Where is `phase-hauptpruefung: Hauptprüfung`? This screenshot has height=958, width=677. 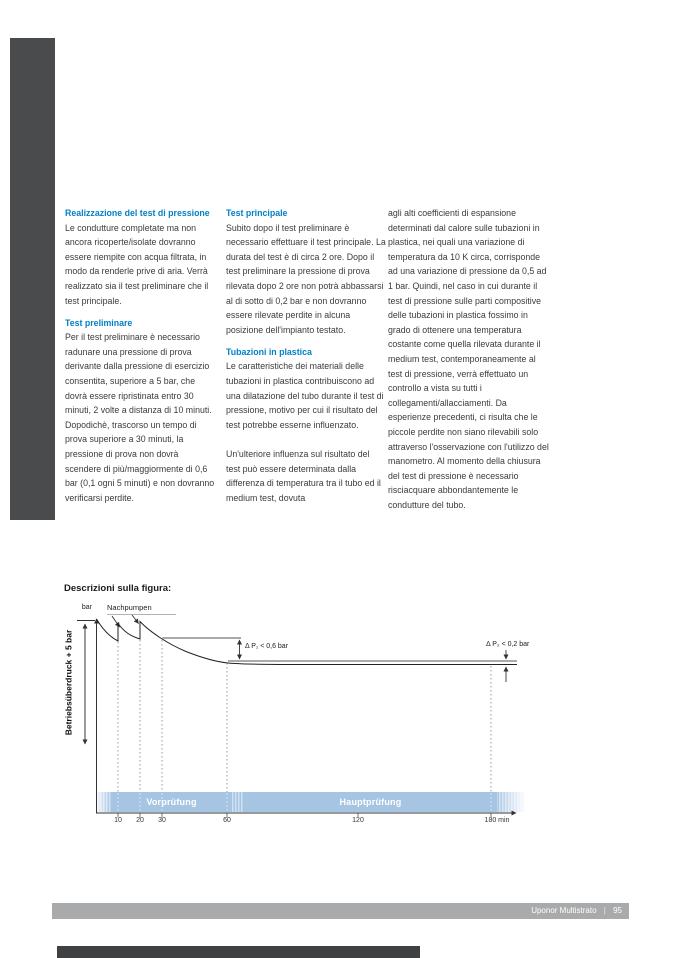
phase-hauptpruefung: Hauptprüfung is located at coordinates (370, 802).